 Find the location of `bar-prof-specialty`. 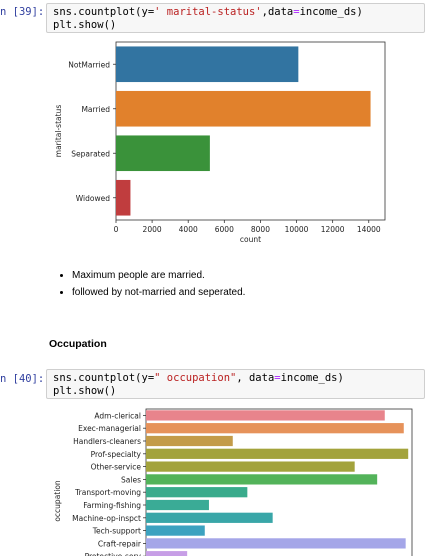

bar-prof-specialty is located at coordinates (277, 453).